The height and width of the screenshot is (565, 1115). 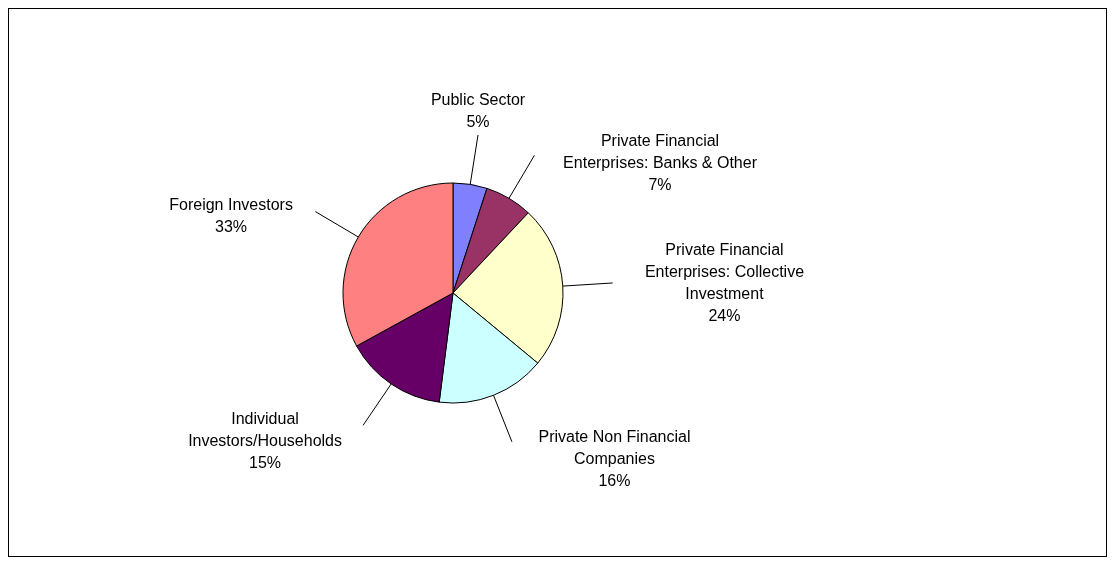 I want to click on data-label: 33%, so click(x=231, y=226).